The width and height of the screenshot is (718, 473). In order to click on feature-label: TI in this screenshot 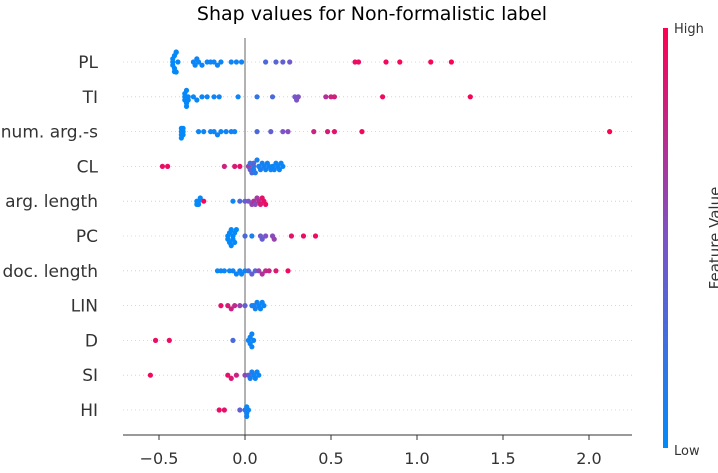, I will do `click(90, 98)`.